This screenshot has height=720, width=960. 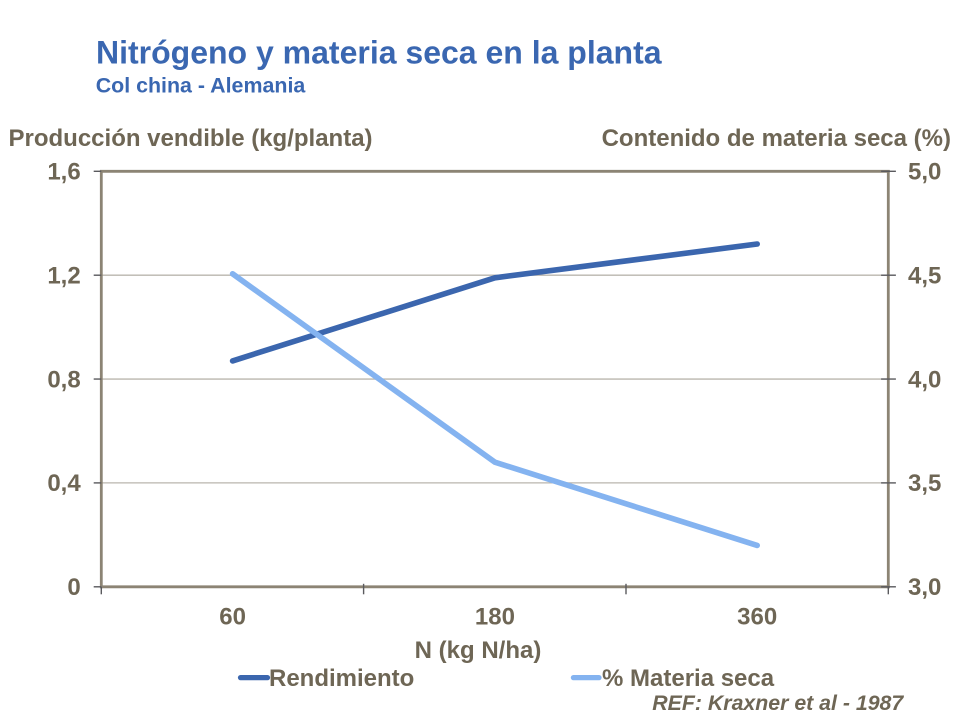 What do you see at coordinates (776, 138) in the screenshot?
I see `svg-text: Contenido de materia seca (%)` at bounding box center [776, 138].